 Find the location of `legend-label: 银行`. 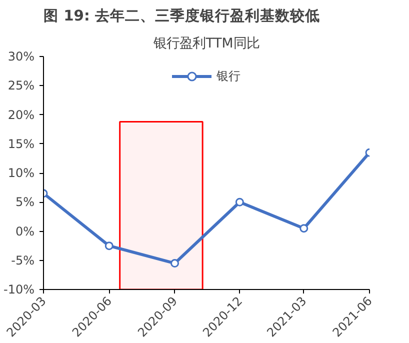

legend-label: 银行 is located at coordinates (228, 76).